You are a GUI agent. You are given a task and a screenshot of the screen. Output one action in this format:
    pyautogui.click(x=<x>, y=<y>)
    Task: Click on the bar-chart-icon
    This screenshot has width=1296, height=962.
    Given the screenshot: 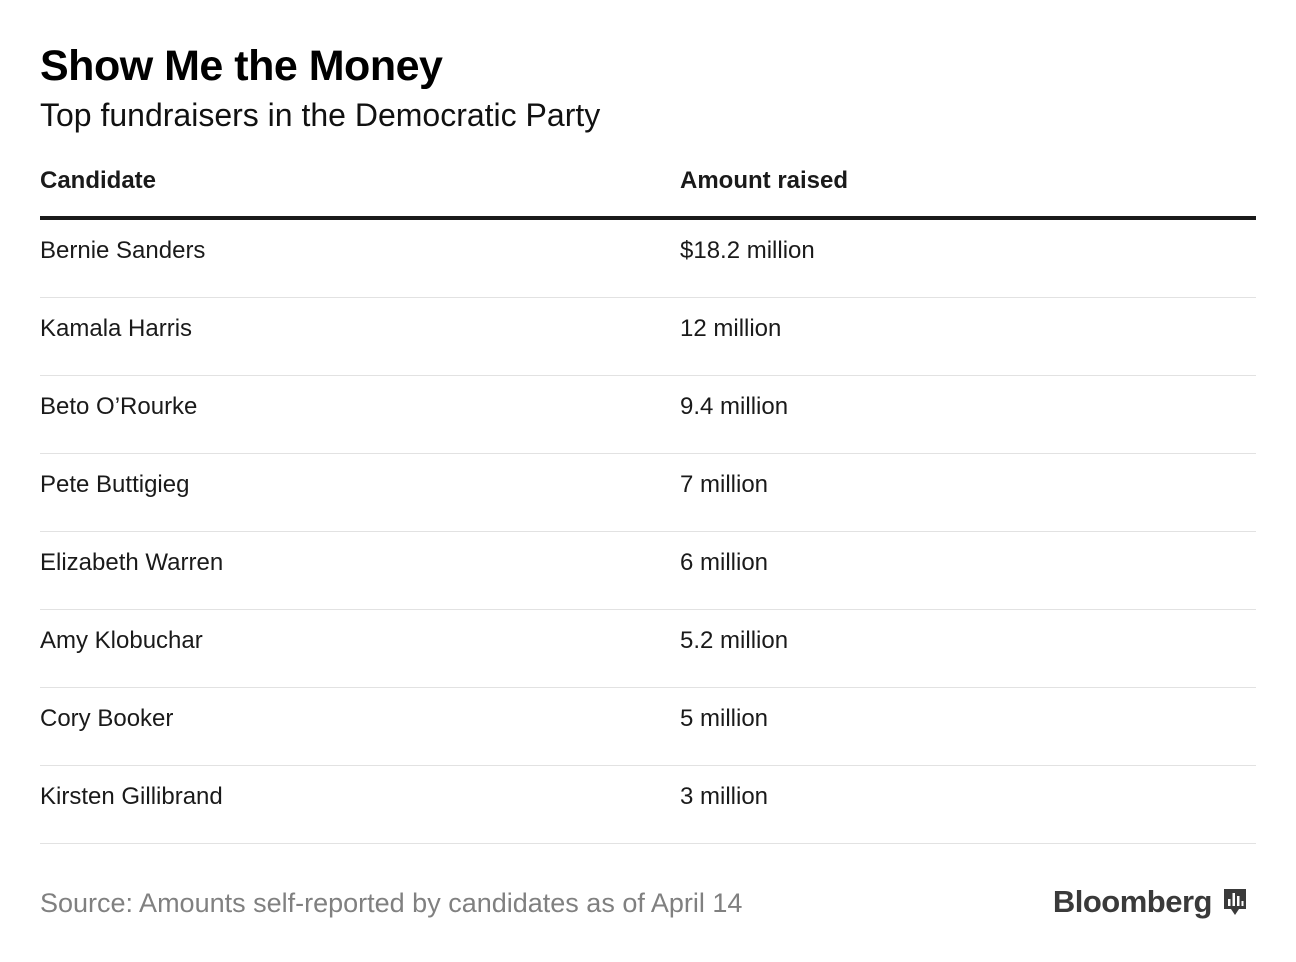 What is the action you would take?
    pyautogui.click(x=1235, y=902)
    